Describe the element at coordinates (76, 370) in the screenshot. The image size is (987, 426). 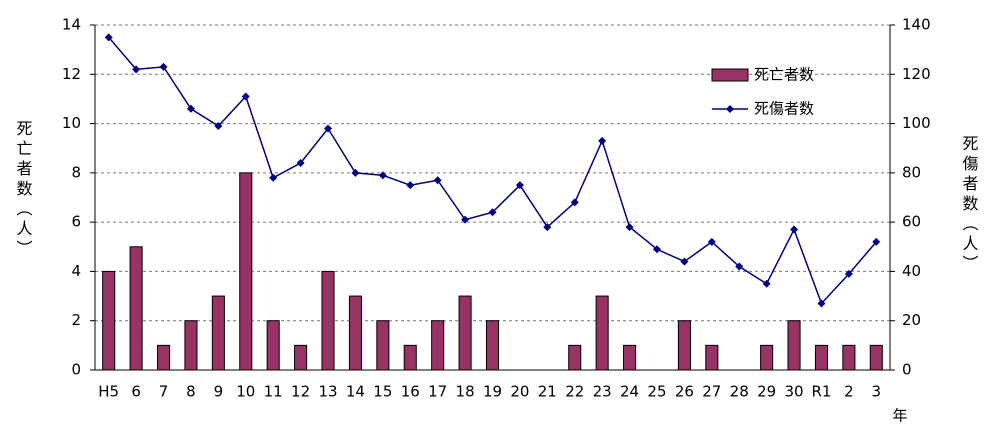
I see `y-tick-label: 0` at that location.